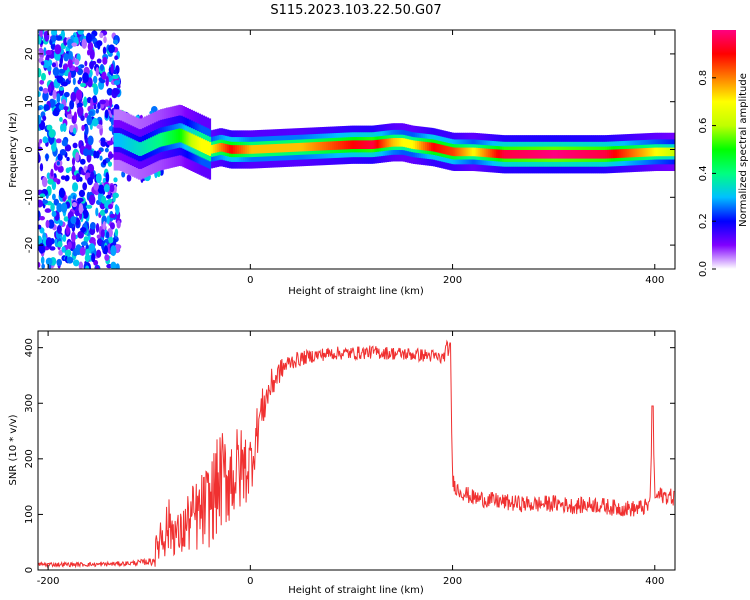 The width and height of the screenshot is (750, 600). What do you see at coordinates (724, 149) in the screenshot?
I see `colorbar-gradient` at bounding box center [724, 149].